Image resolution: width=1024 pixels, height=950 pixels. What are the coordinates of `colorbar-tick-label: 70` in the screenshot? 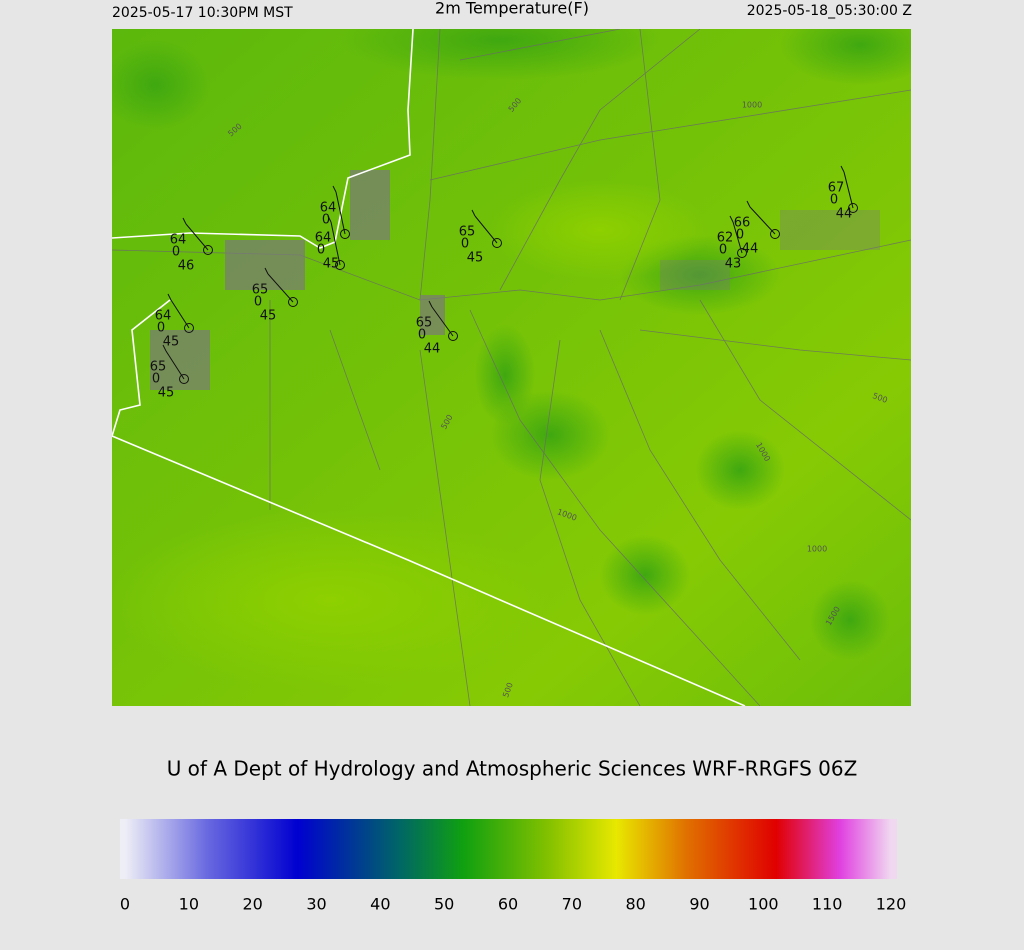 It's located at (572, 904).